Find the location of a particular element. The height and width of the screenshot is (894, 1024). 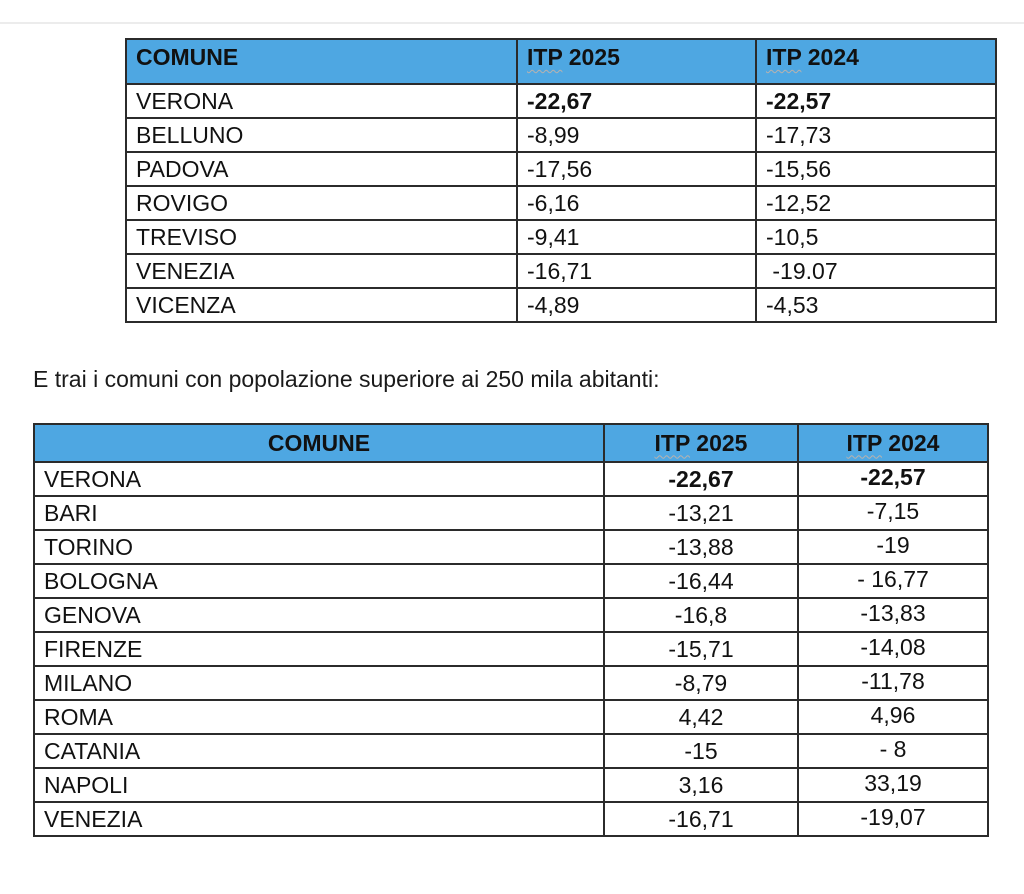

cell-itp2025: -6,16 is located at coordinates (636, 203).